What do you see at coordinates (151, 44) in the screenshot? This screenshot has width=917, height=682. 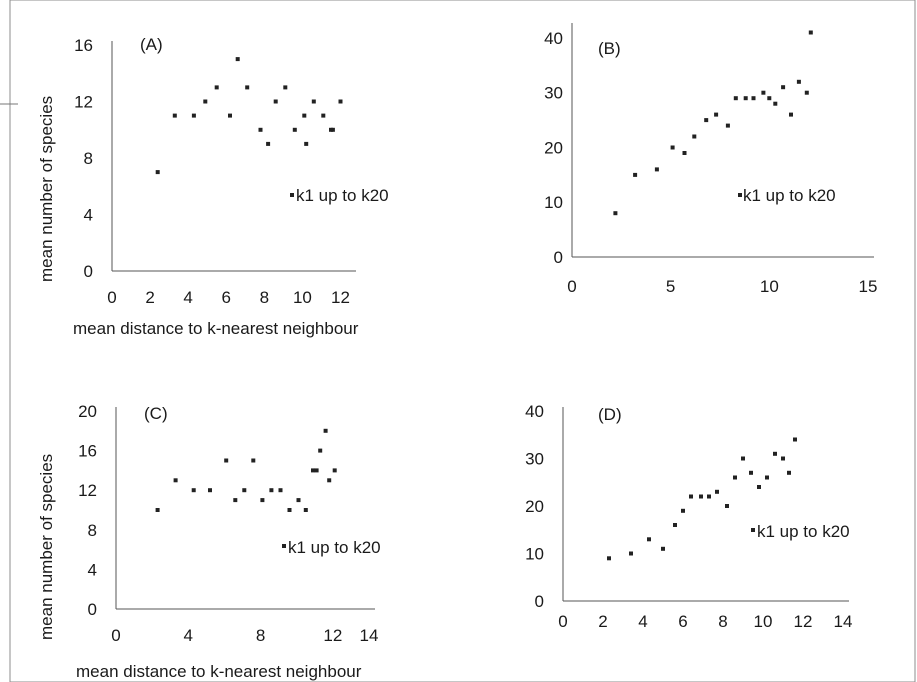 I see `panel-label: (A)` at bounding box center [151, 44].